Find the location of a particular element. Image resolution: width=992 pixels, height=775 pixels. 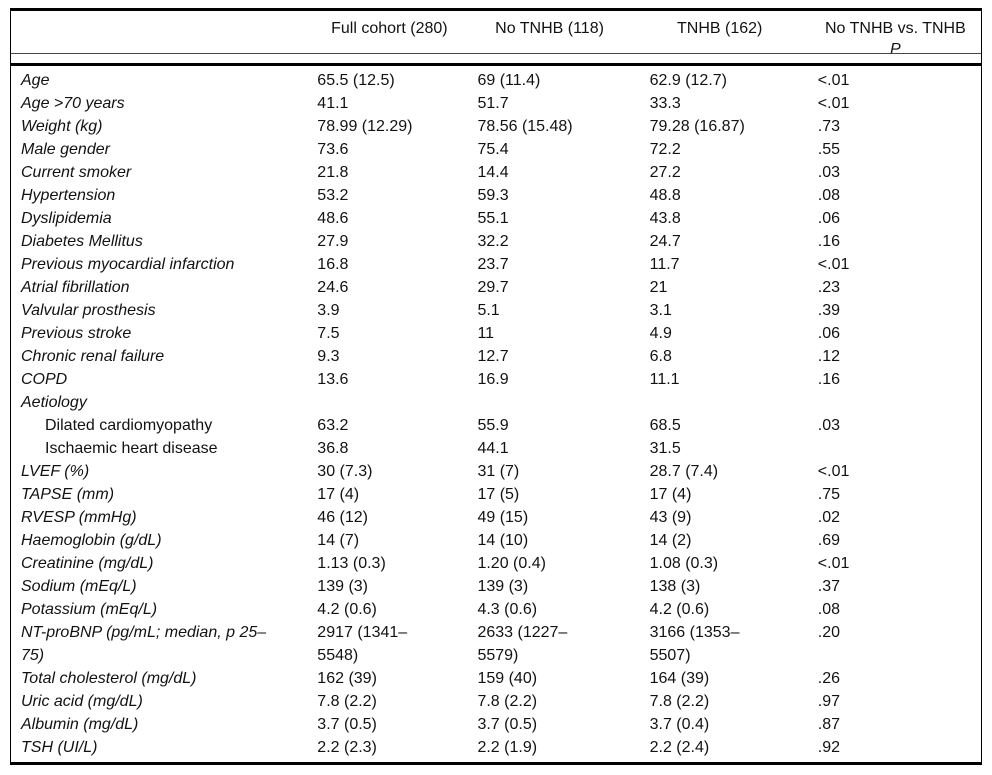

row-label: Creatinine (mg/dL) is located at coordinates (87, 563).